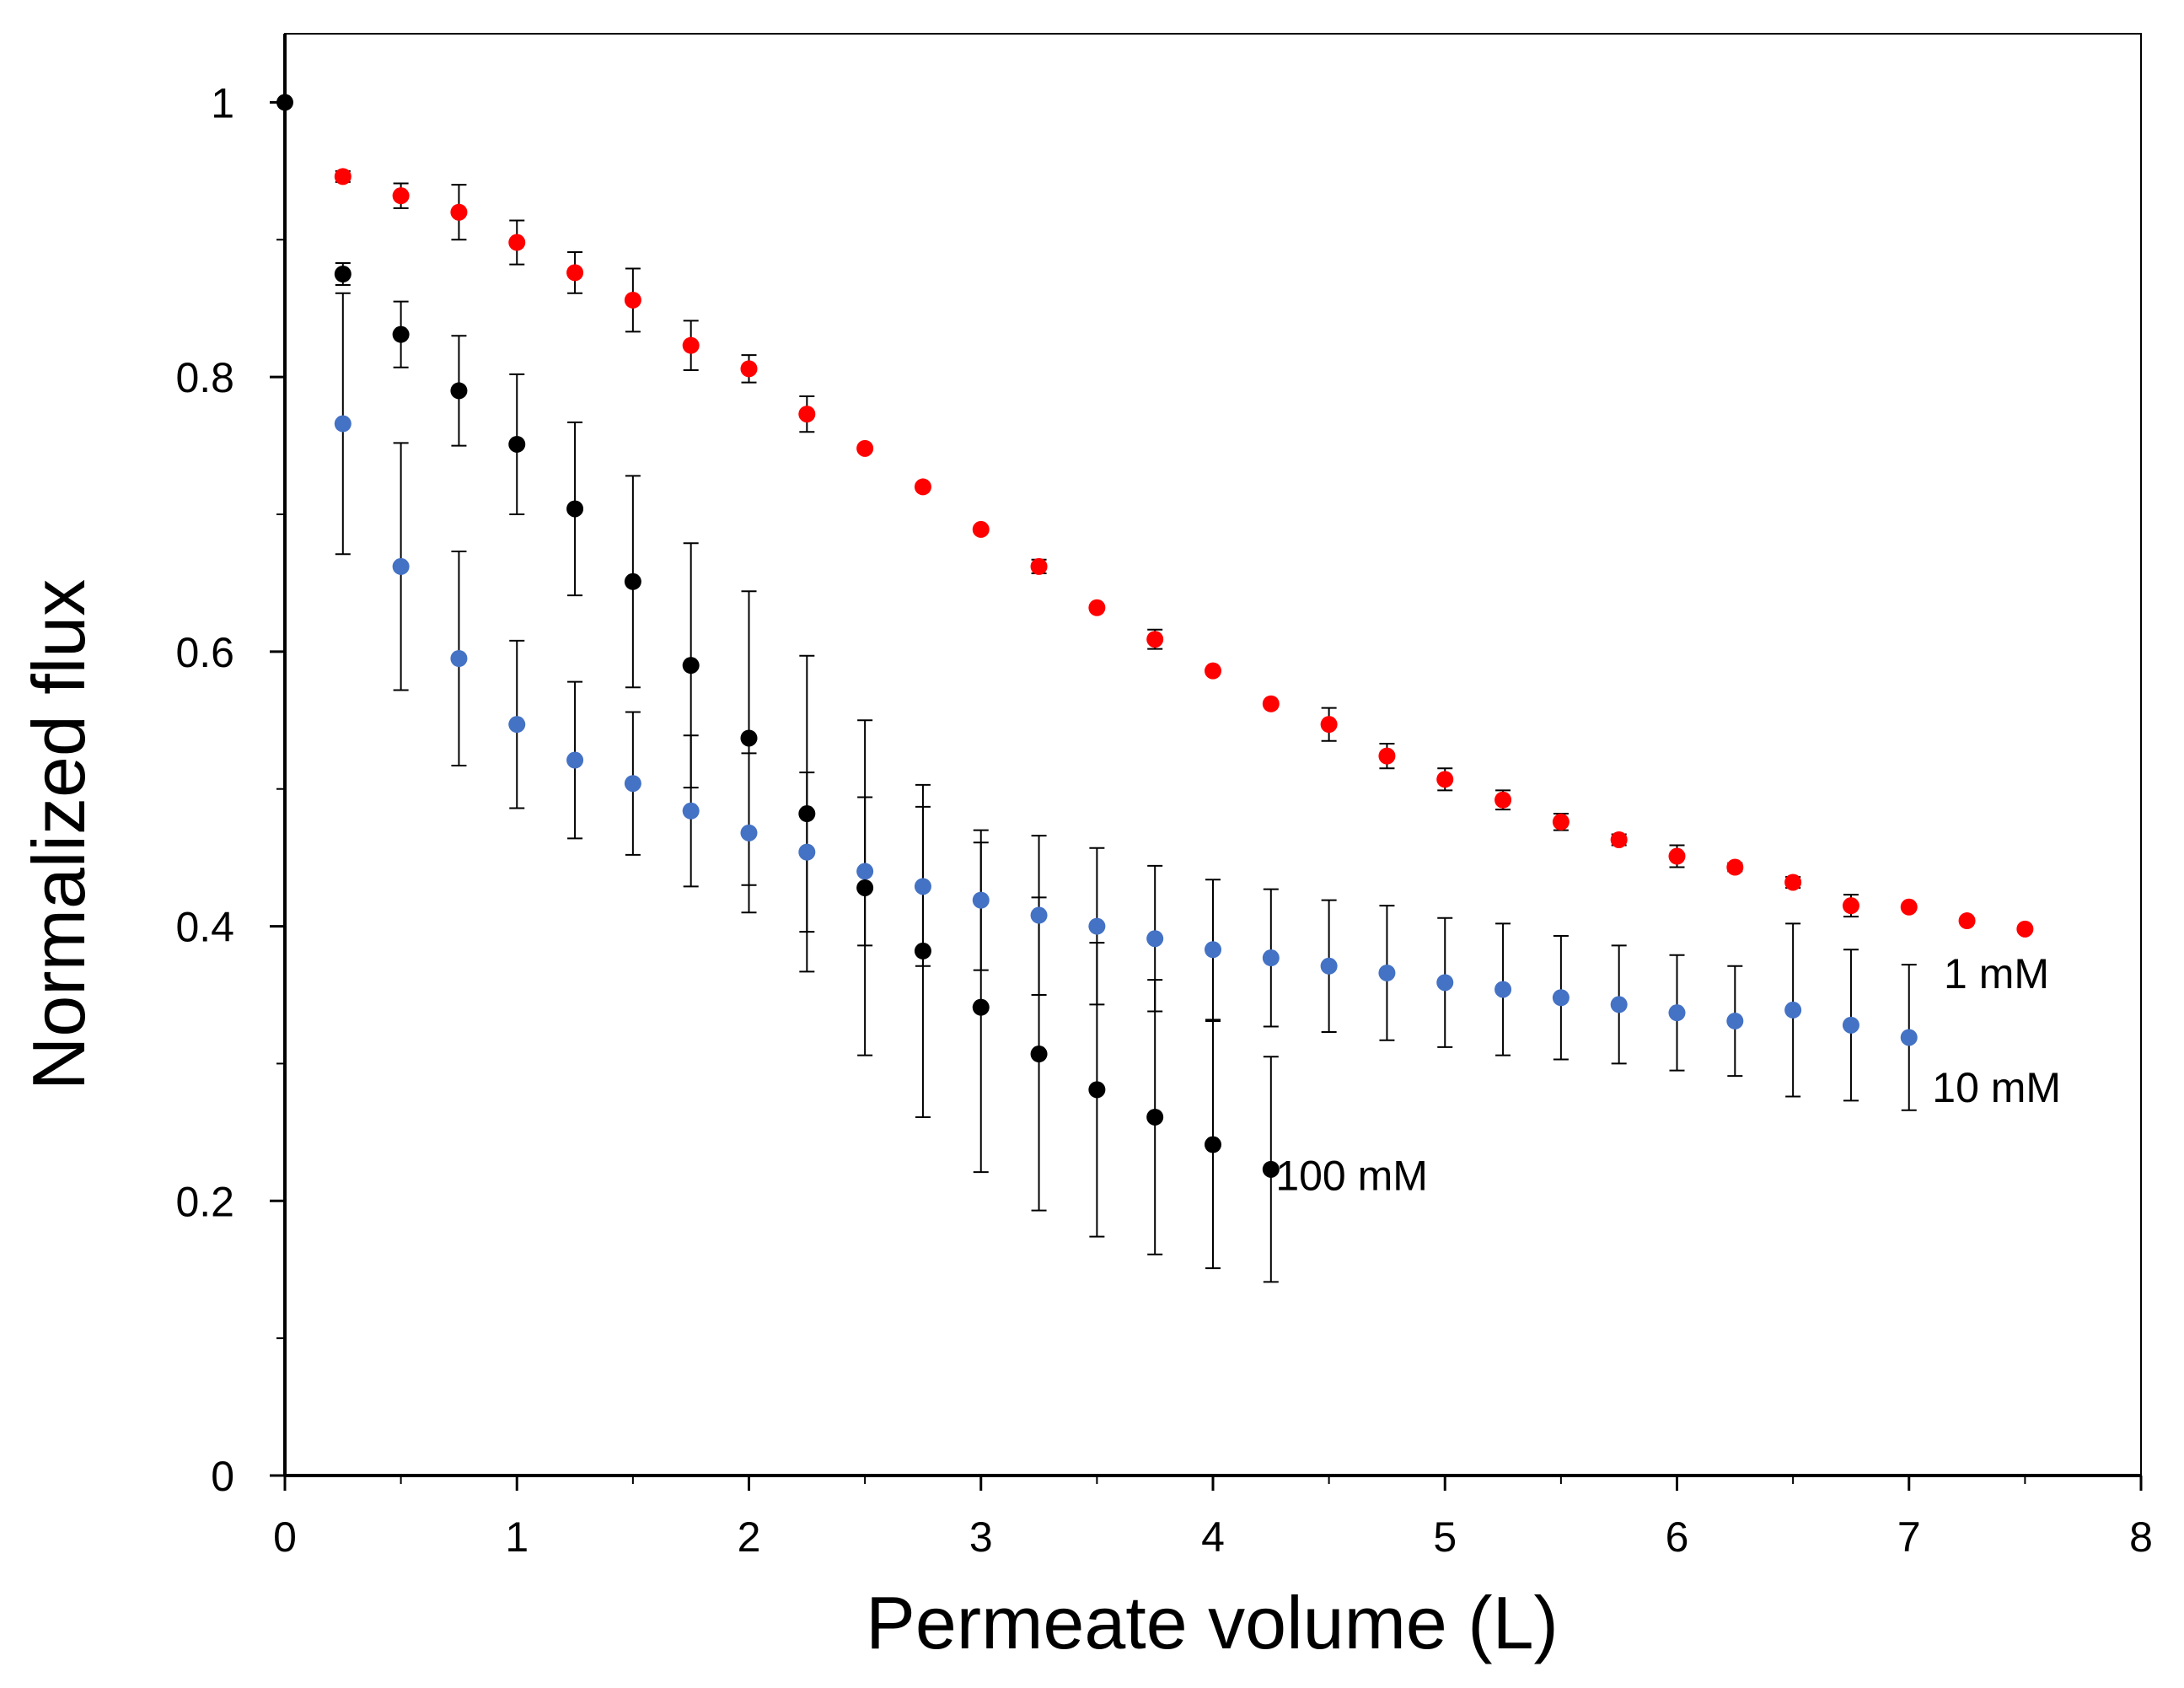  I want to click on series-label-10-mm: 10 mM, so click(1996, 1088).